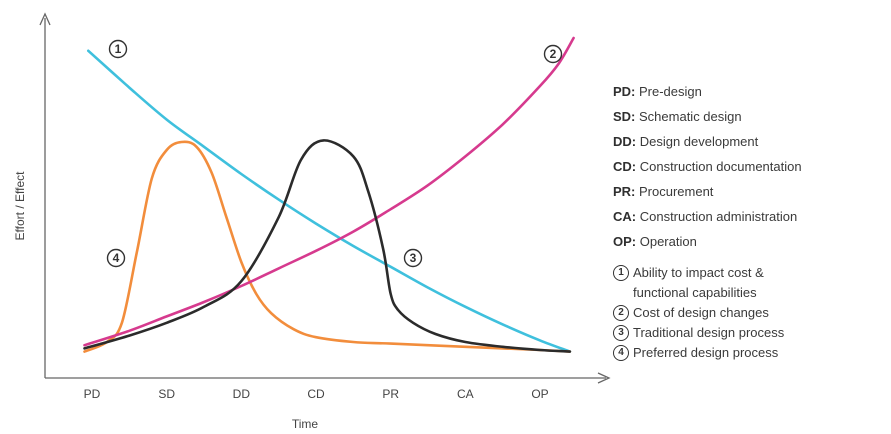  I want to click on marker-number: 1, so click(118, 49).